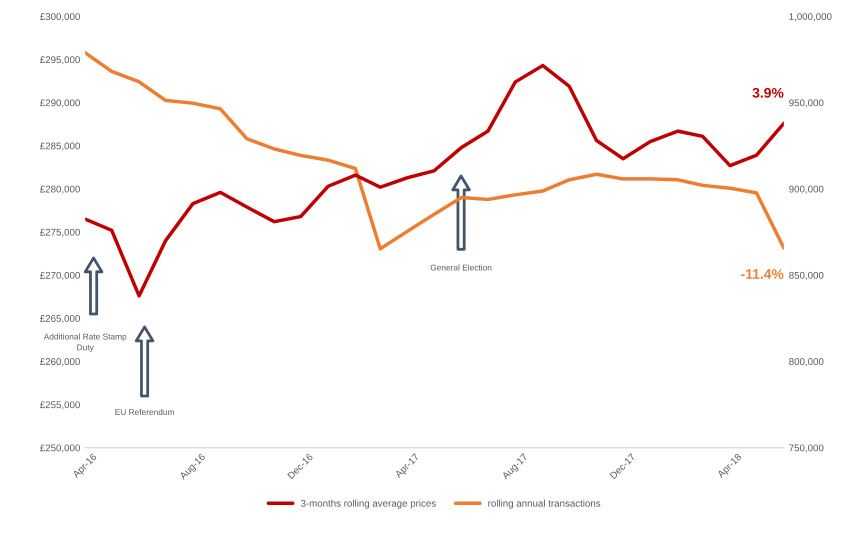 The width and height of the screenshot is (852, 546). I want to click on y-tick-label: £270,000, so click(60, 276).